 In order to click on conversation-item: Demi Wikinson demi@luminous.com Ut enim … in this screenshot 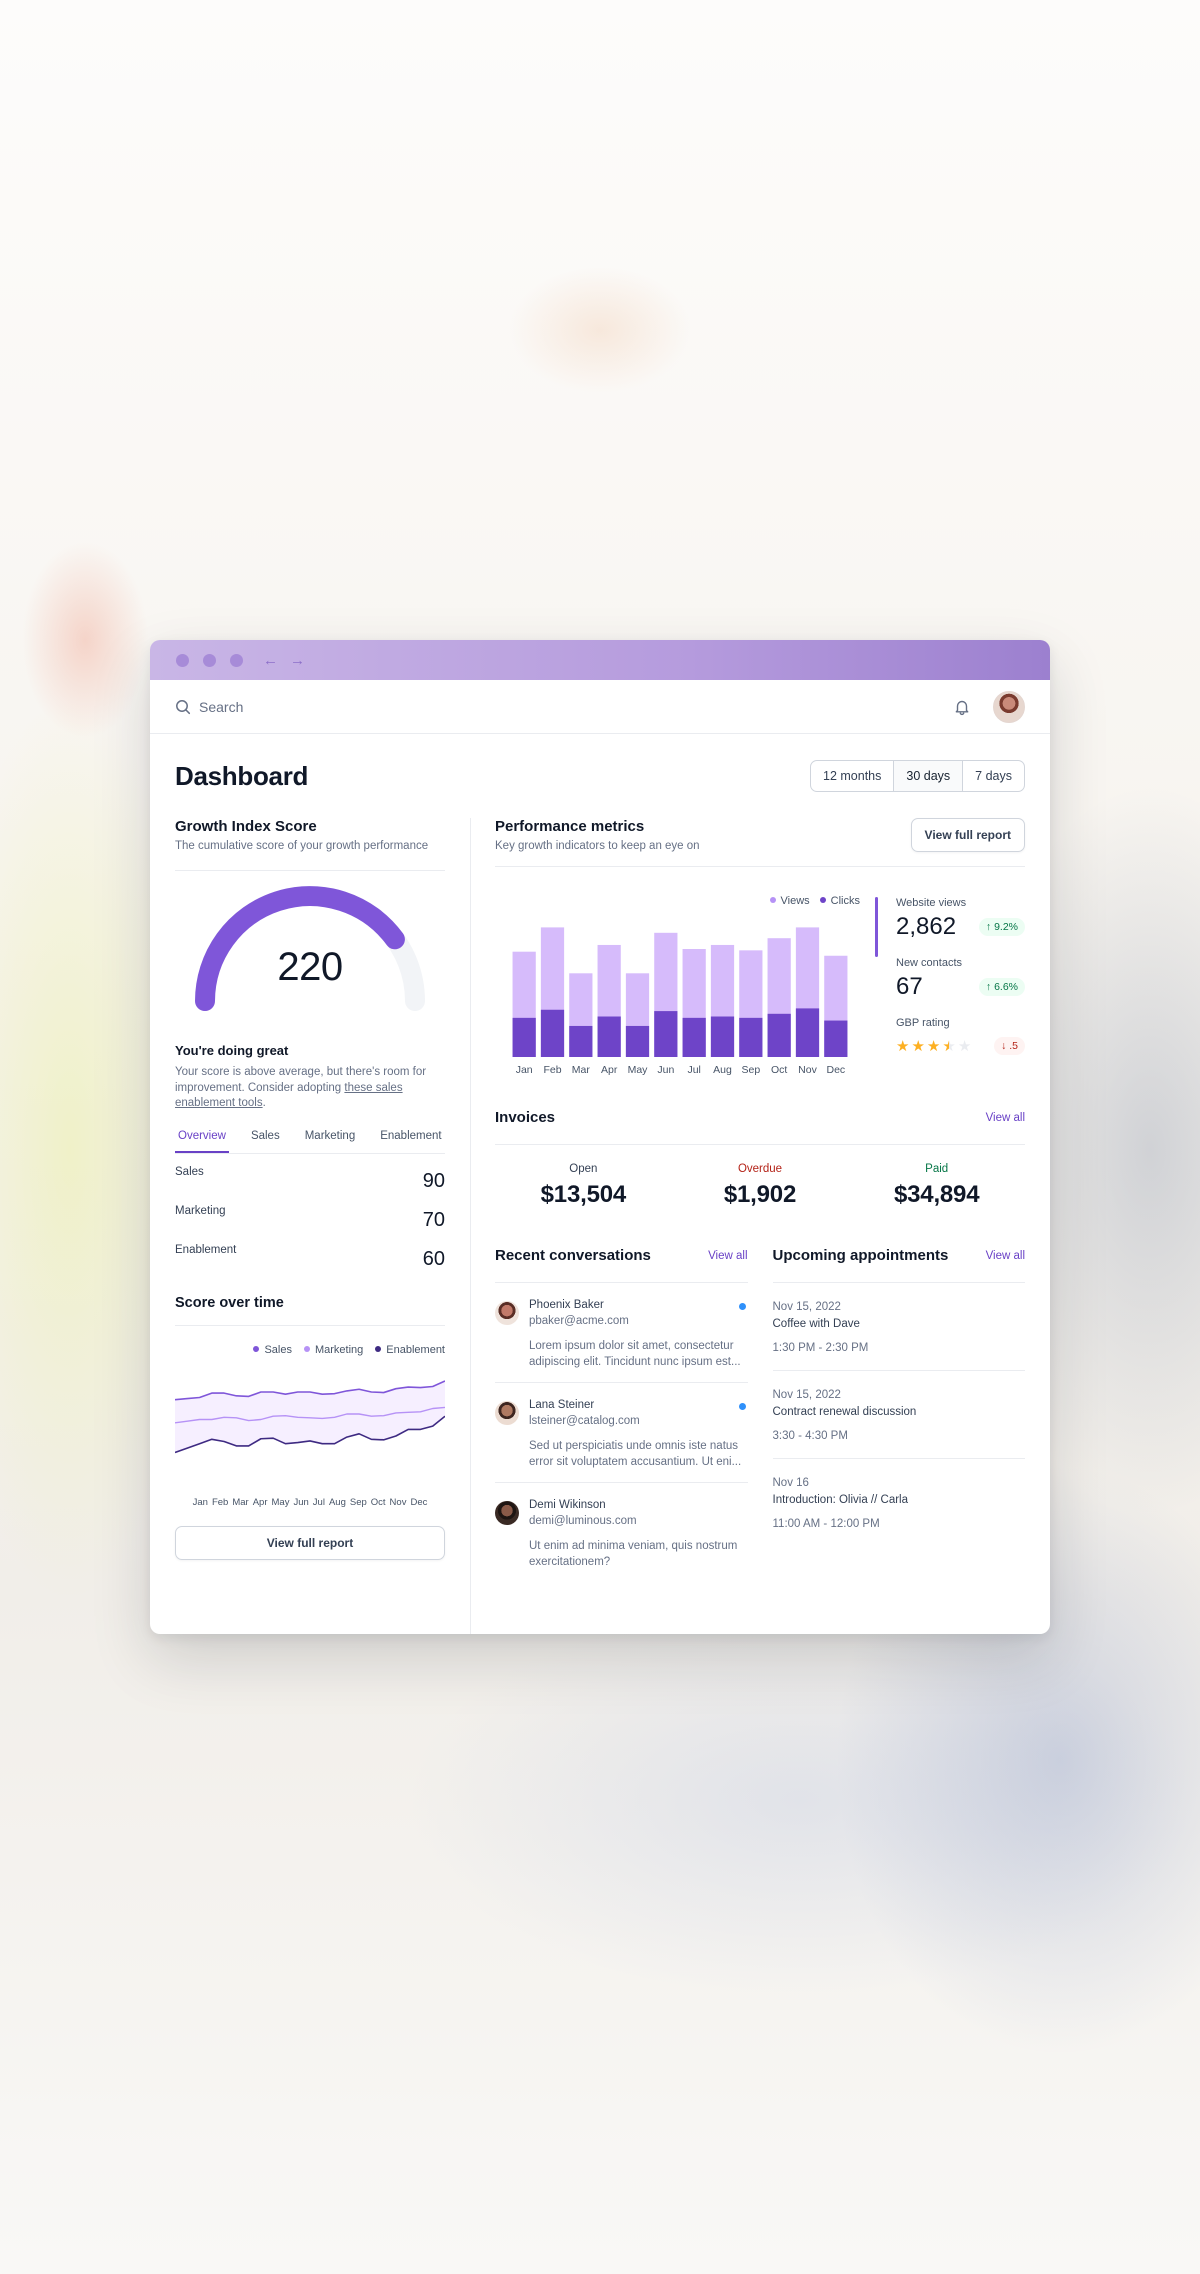, I will do `click(621, 1532)`.